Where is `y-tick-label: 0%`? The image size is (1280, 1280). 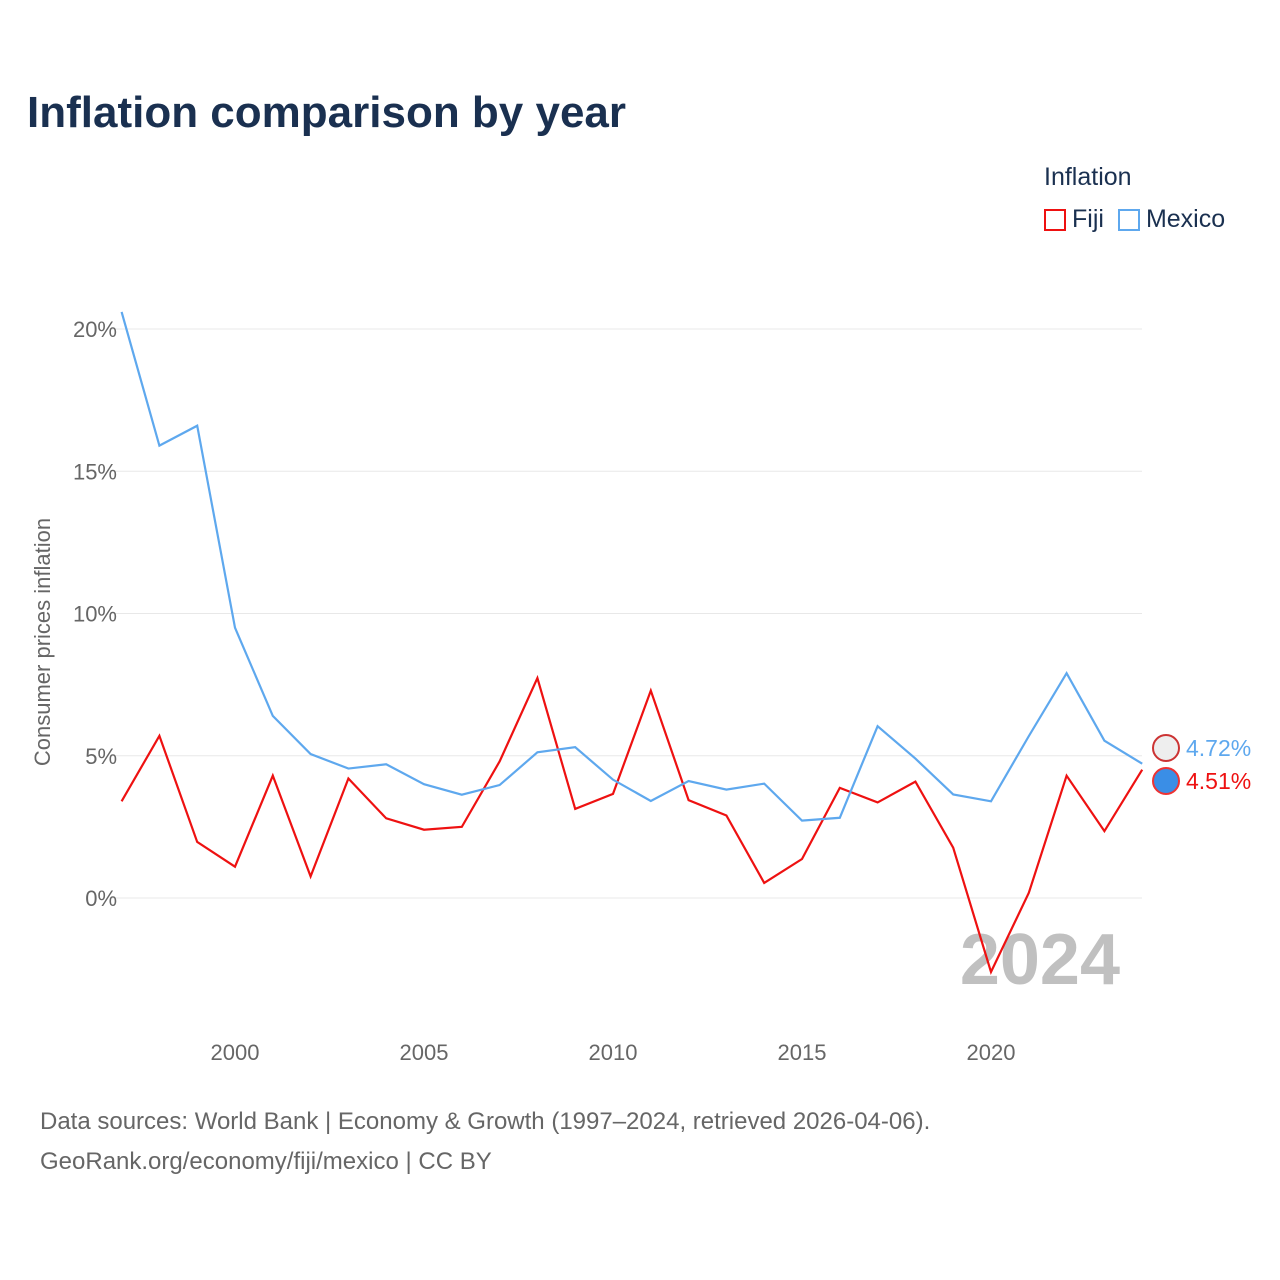
y-tick-label: 0% is located at coordinates (101, 898).